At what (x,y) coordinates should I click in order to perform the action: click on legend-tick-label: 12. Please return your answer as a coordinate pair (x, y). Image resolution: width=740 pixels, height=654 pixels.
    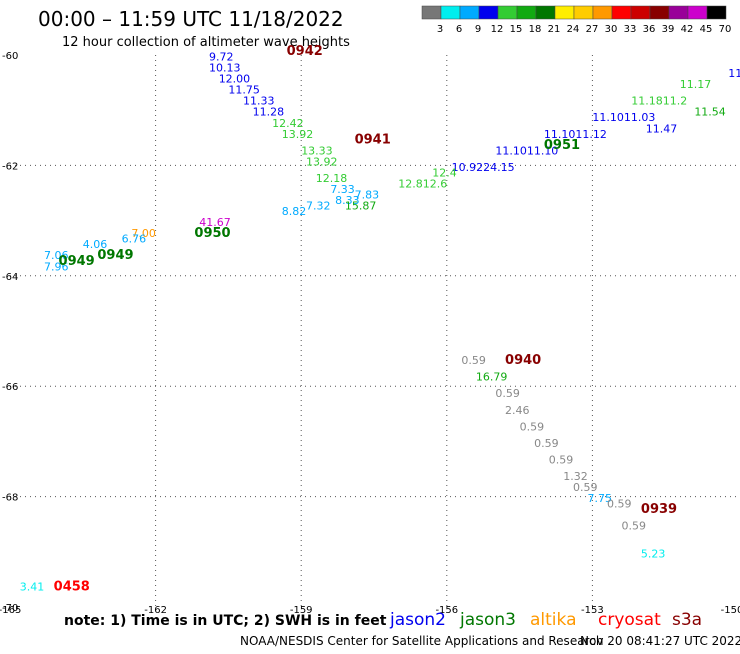
    Looking at the image, I should click on (497, 29).